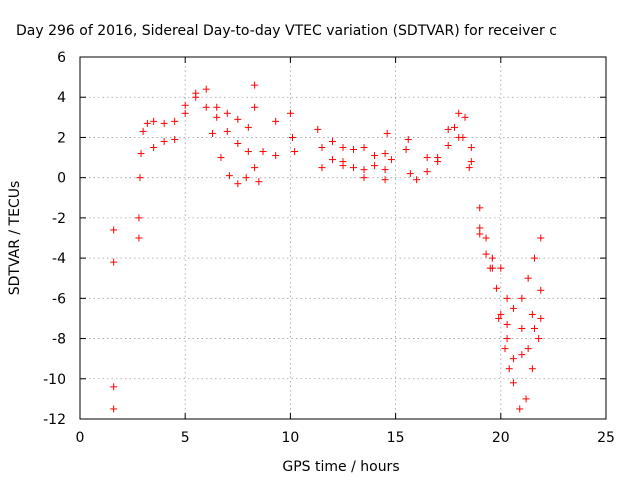 The height and width of the screenshot is (480, 640). What do you see at coordinates (61, 58) in the screenshot?
I see `y-tick-label: 6` at bounding box center [61, 58].